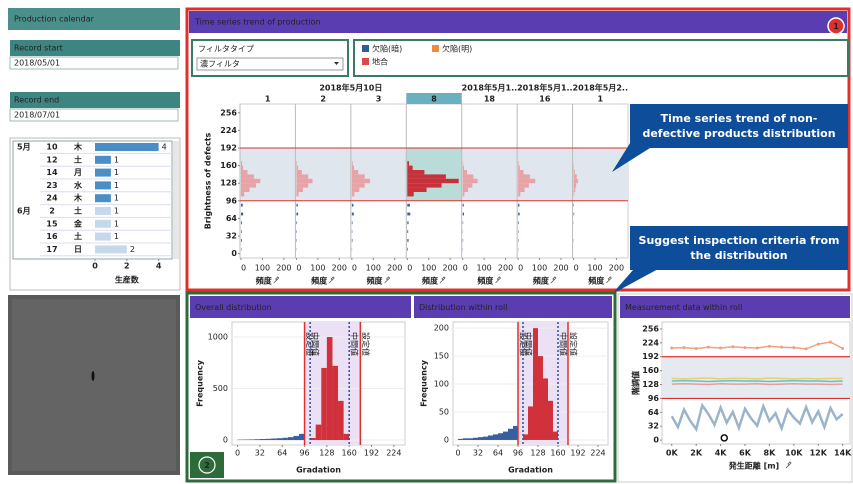 The height and width of the screenshot is (484, 853). I want to click on panel-label: 3, so click(379, 99).